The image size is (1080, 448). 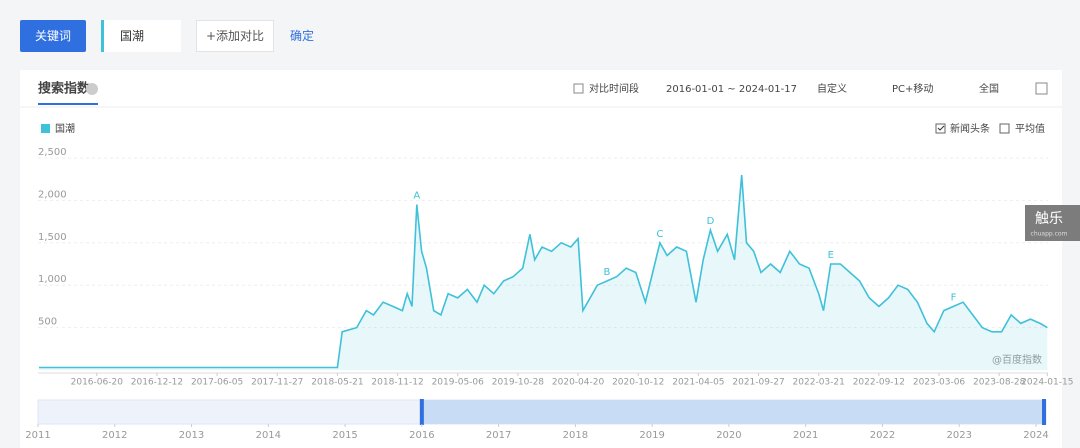 What do you see at coordinates (711, 221) in the screenshot?
I see `annotation: D` at bounding box center [711, 221].